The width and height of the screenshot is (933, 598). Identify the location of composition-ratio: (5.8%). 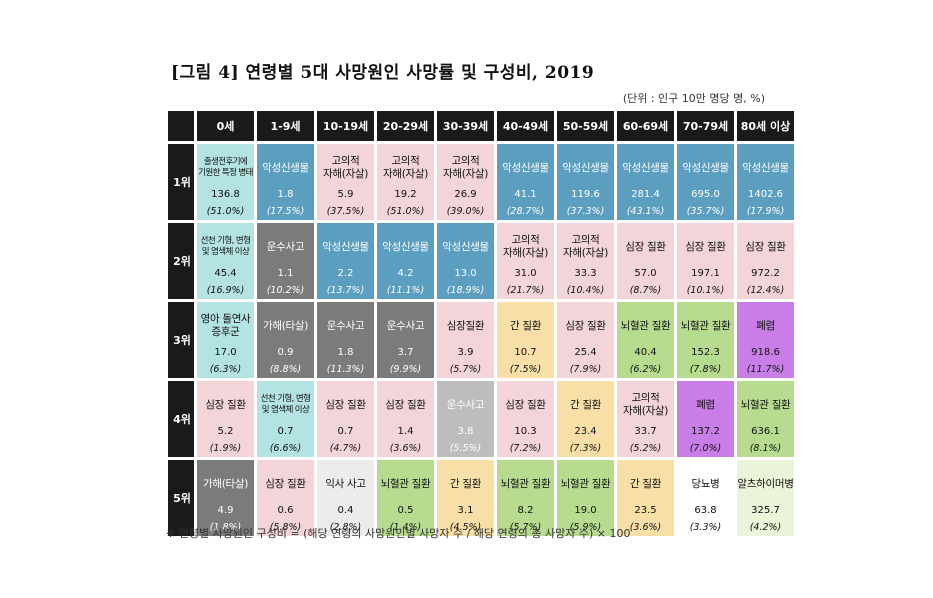
(285, 527).